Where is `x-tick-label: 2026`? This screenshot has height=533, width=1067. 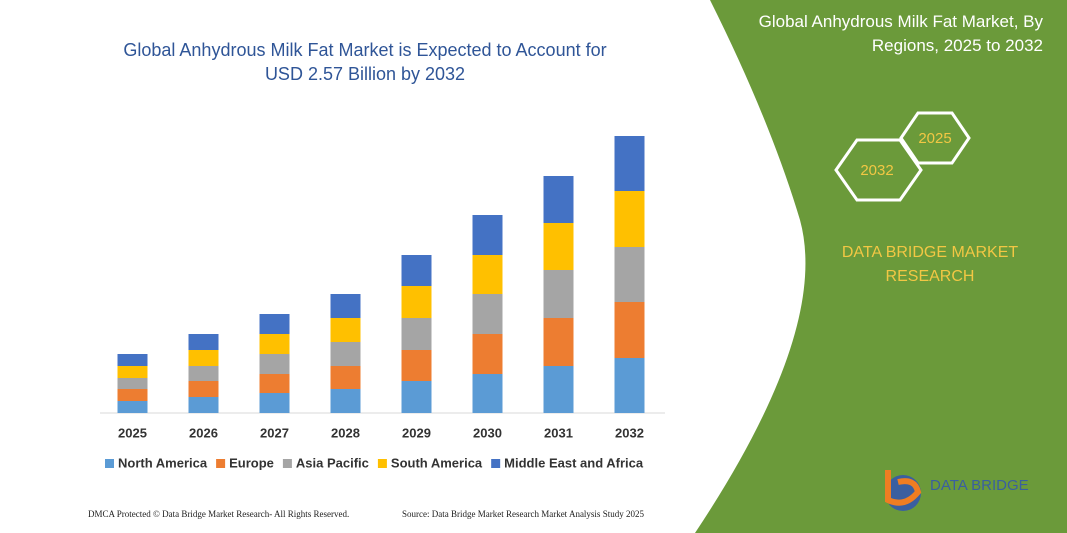
x-tick-label: 2026 is located at coordinates (203, 432).